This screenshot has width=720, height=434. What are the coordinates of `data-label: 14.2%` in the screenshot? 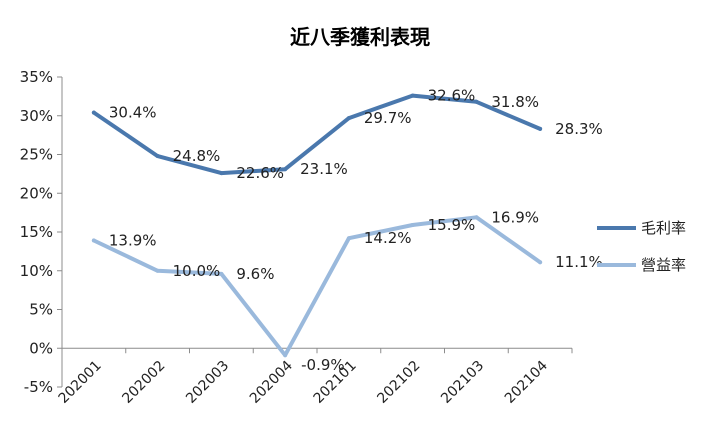 It's located at (388, 238).